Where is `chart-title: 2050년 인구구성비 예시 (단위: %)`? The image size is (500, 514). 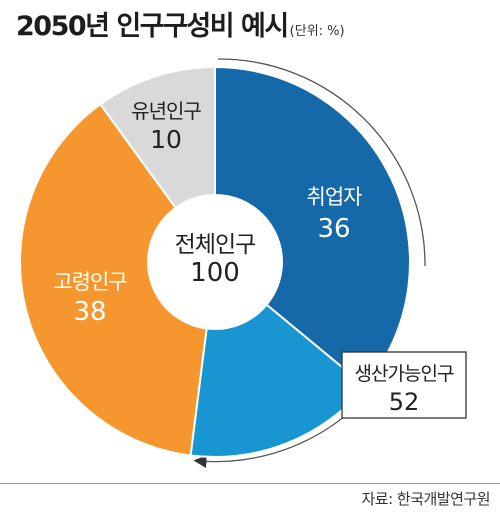 chart-title: 2050년 인구구성비 예시 (단위: %) is located at coordinates (180, 23).